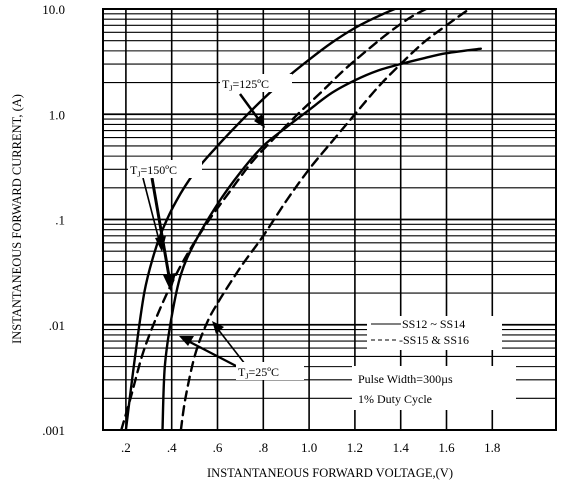 The image size is (584, 489). What do you see at coordinates (256, 101) in the screenshot?
I see `annotation-tj-125: TJ=125ºC` at bounding box center [256, 101].